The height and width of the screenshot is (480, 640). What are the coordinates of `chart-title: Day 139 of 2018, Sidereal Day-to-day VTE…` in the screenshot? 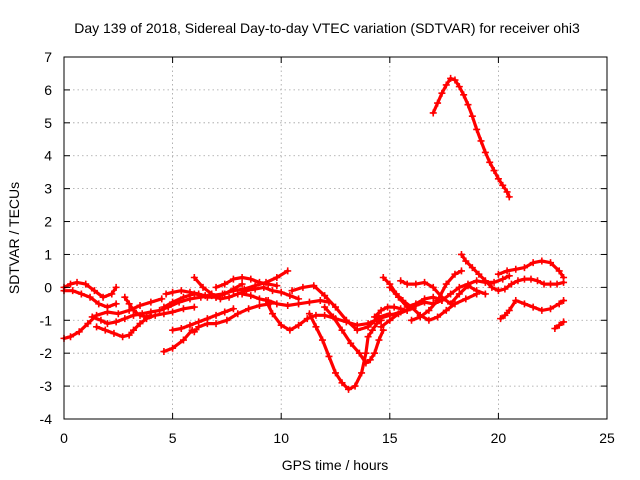 It's located at (327, 28).